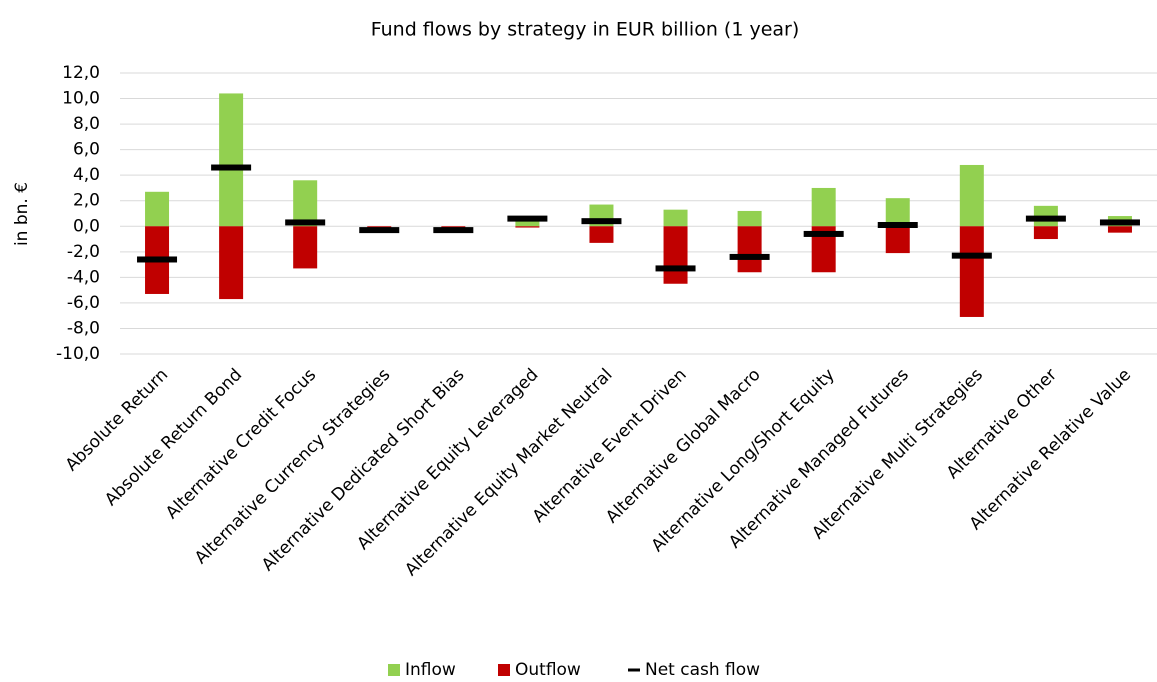 The image size is (1157, 682). I want to click on y-tick-label: -8,0, so click(83, 328).